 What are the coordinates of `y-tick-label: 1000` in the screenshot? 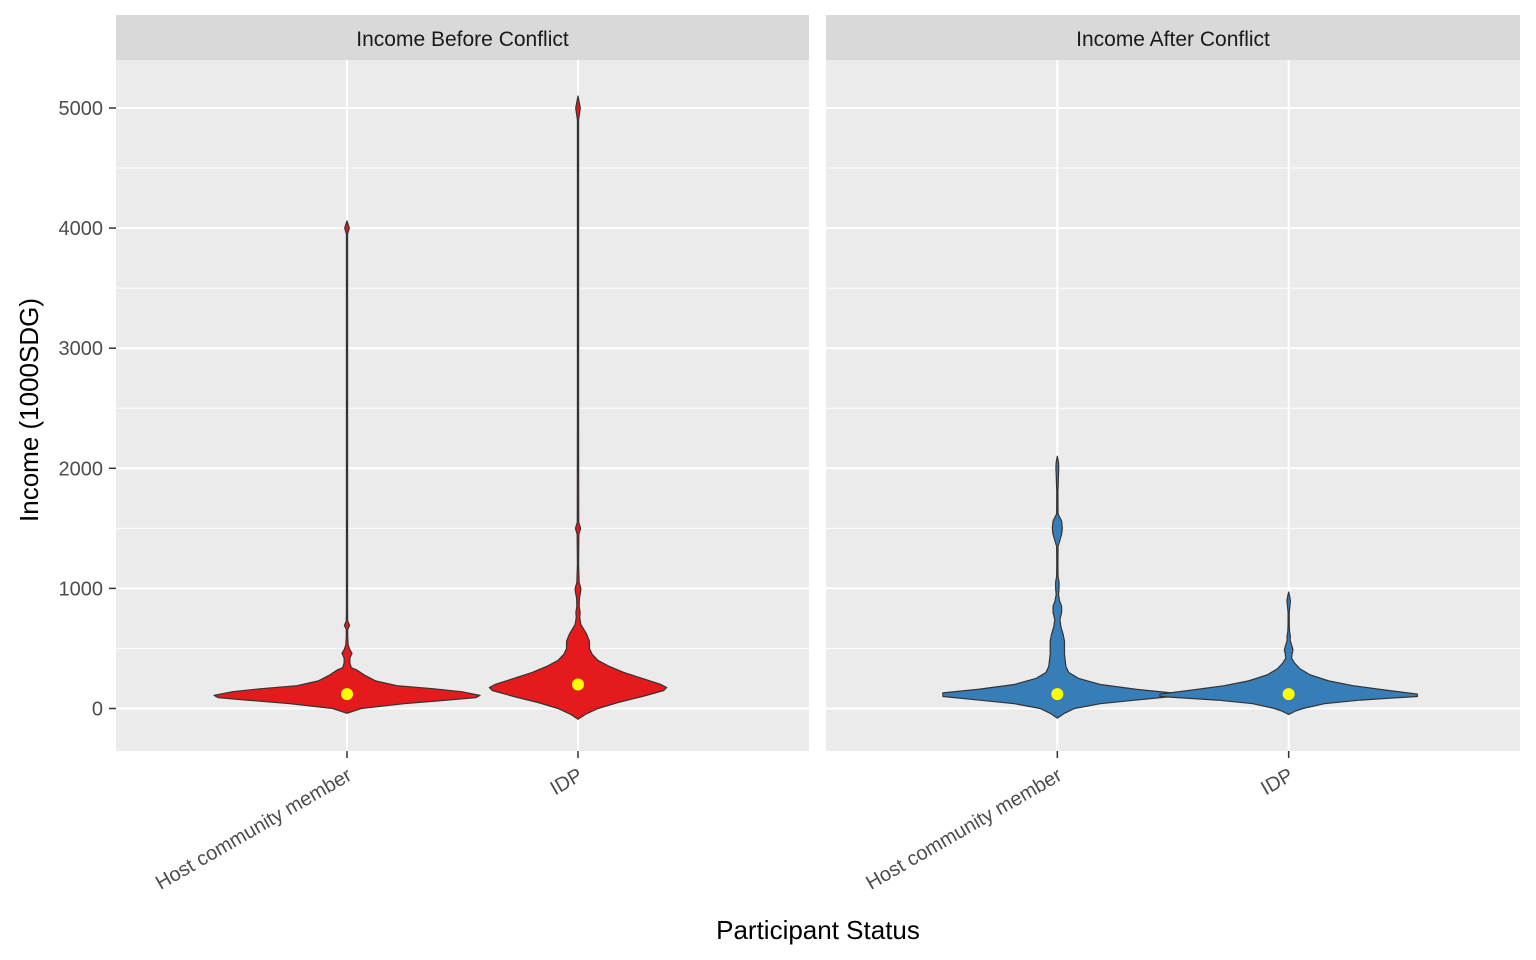 It's located at (81, 589).